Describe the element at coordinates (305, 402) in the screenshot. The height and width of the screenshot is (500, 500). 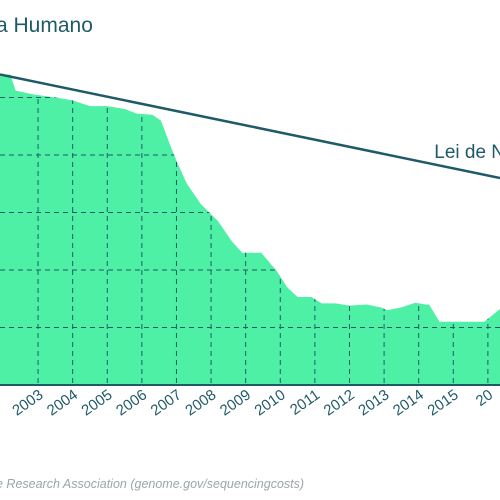
I see `x-tick-label: 2011` at that location.